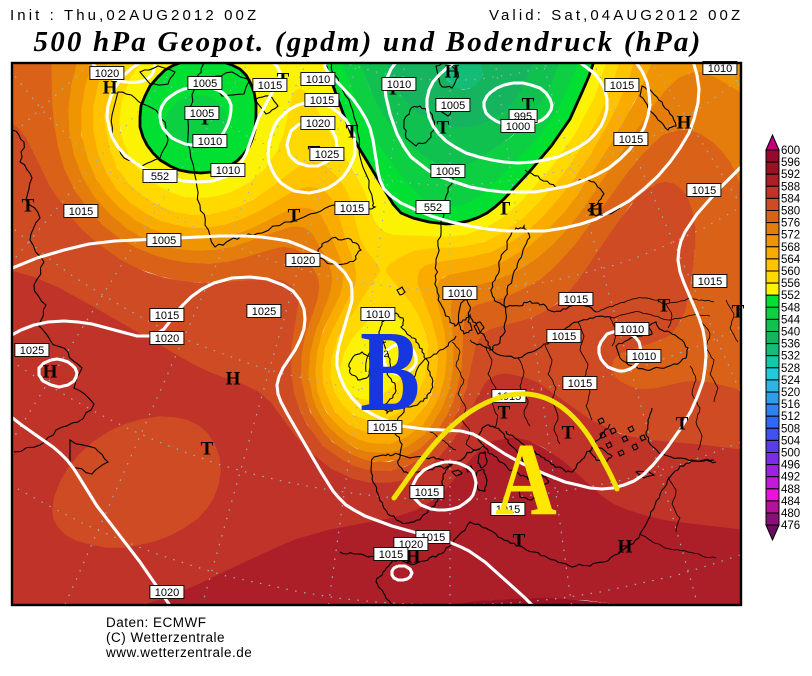 This screenshot has height=676, width=812. Describe the element at coordinates (791, 502) in the screenshot. I see `svg-text: 484` at that location.